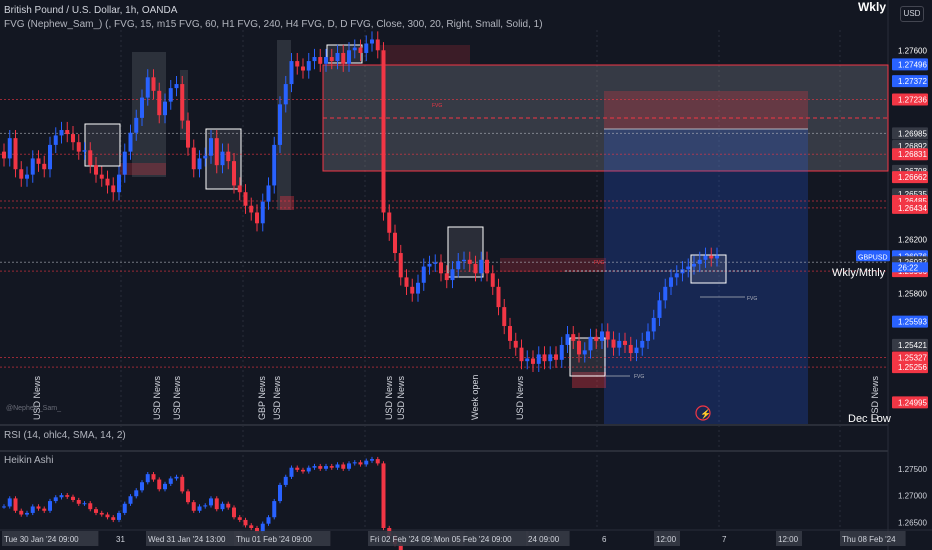 The width and height of the screenshot is (932, 550). What do you see at coordinates (120, 539) in the screenshot?
I see `svg-text: 31` at bounding box center [120, 539].